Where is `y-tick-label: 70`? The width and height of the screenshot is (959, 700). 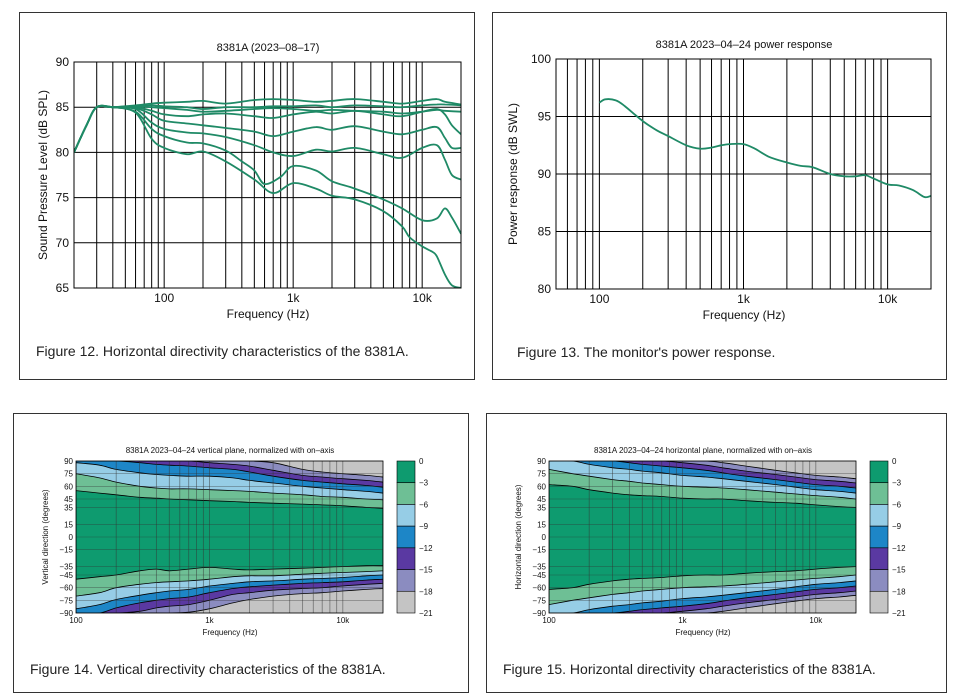
y-tick-label: 70 is located at coordinates (63, 243).